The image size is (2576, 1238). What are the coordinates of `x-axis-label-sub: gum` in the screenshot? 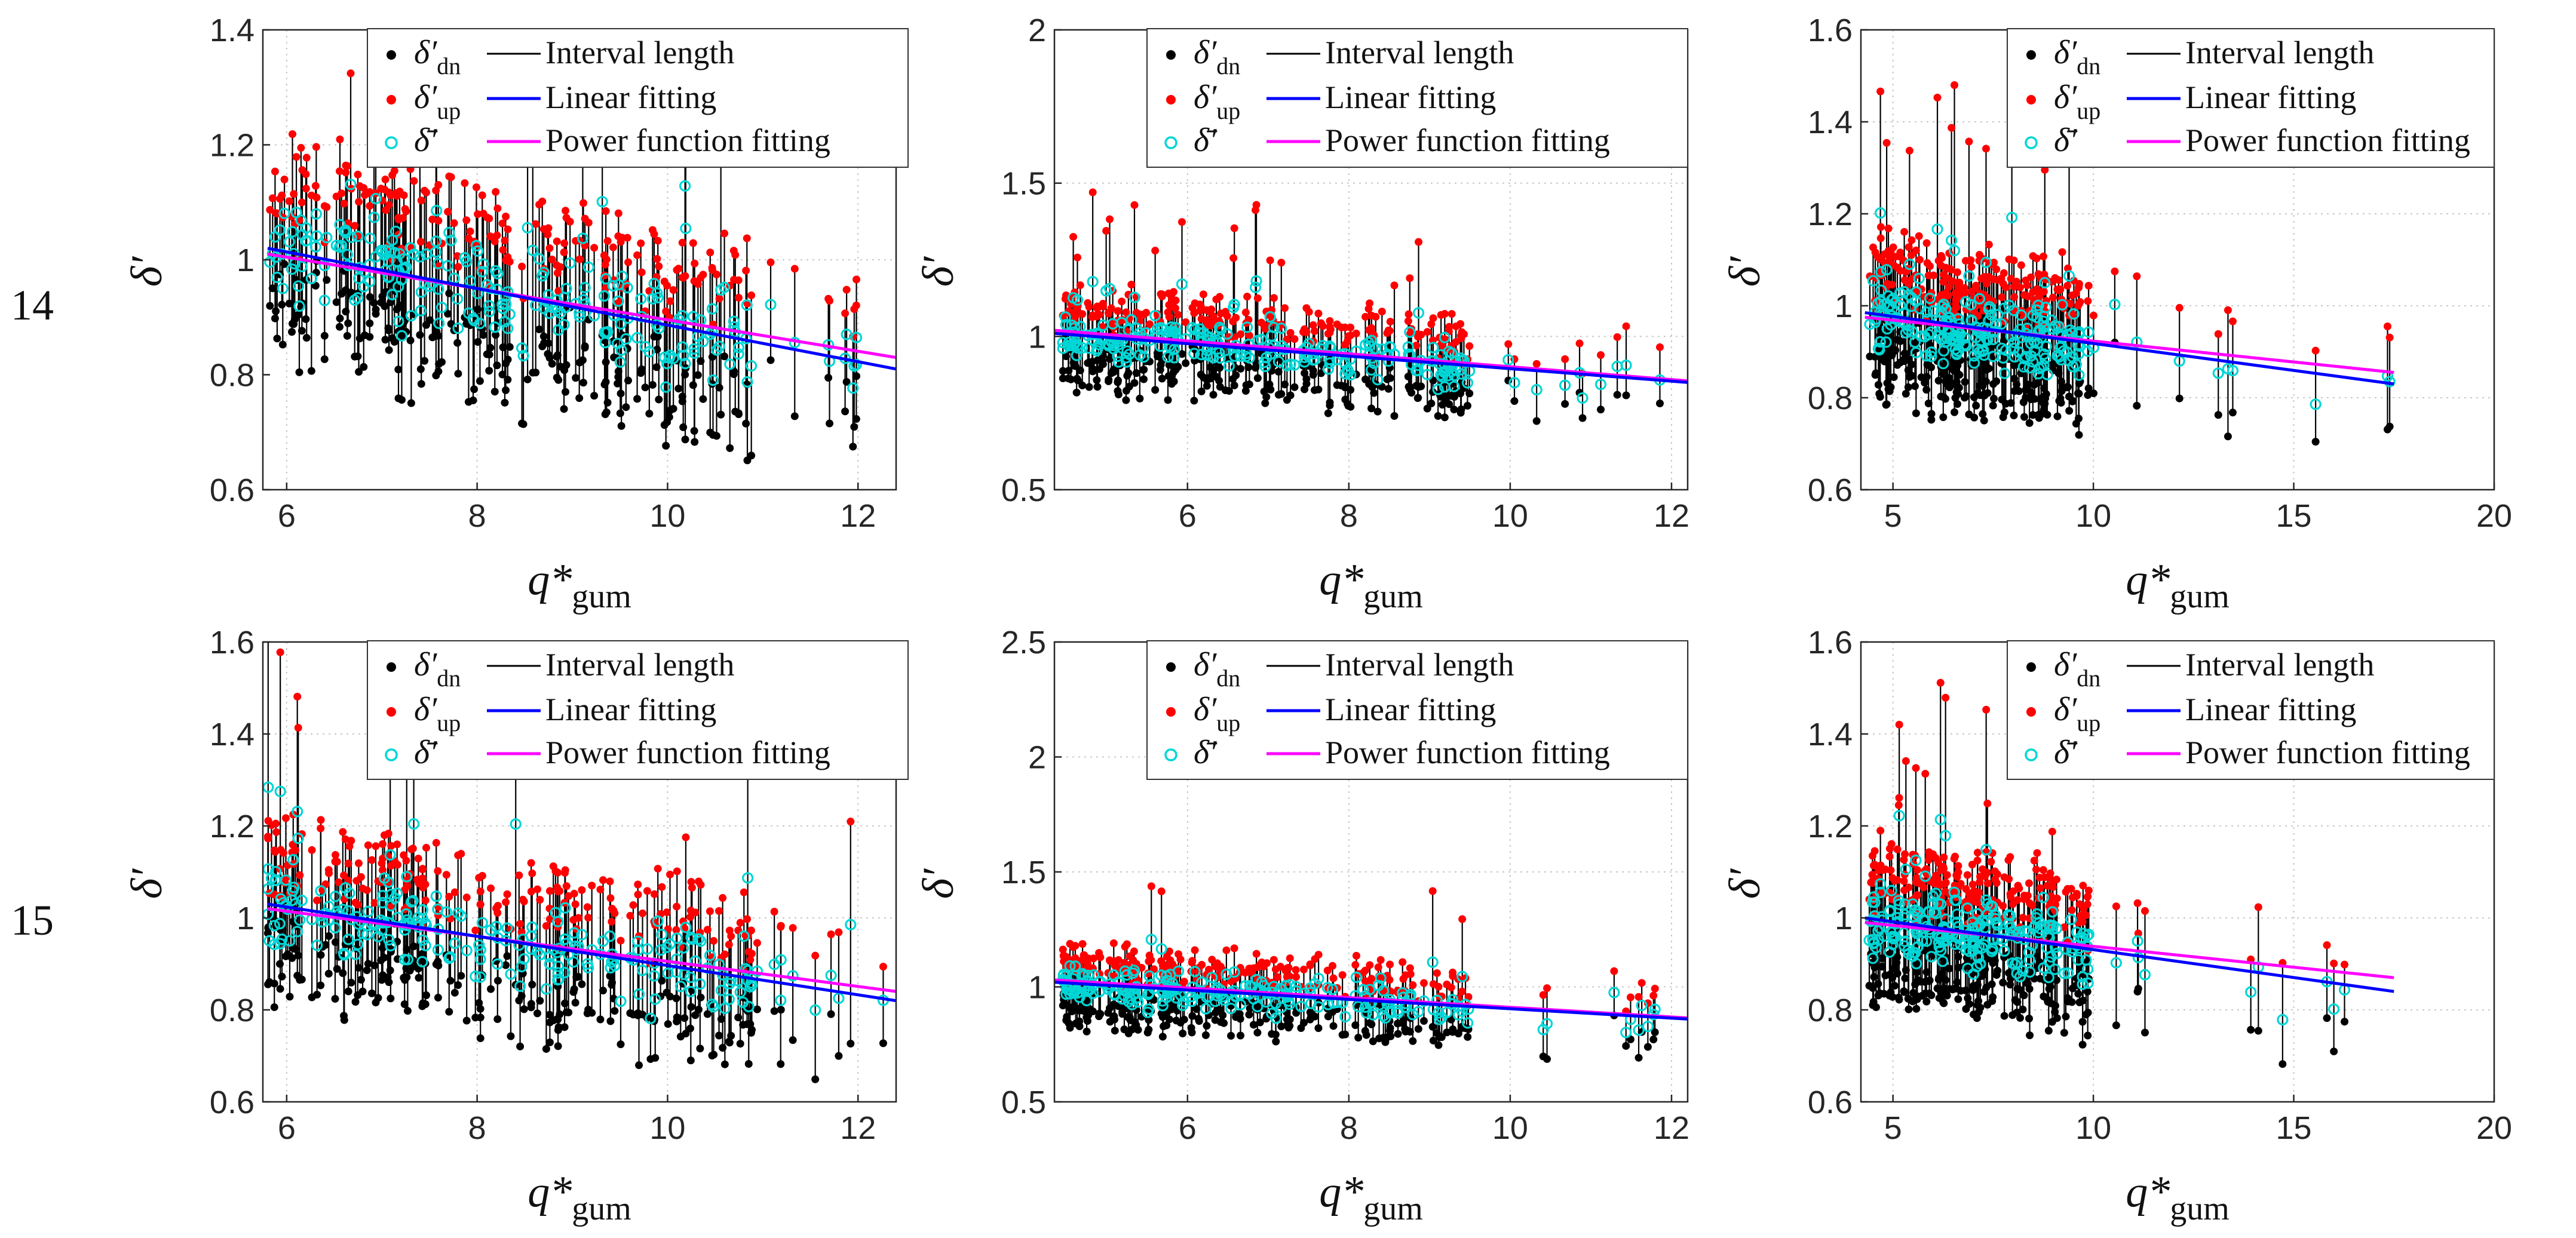 It's located at (601, 1208).